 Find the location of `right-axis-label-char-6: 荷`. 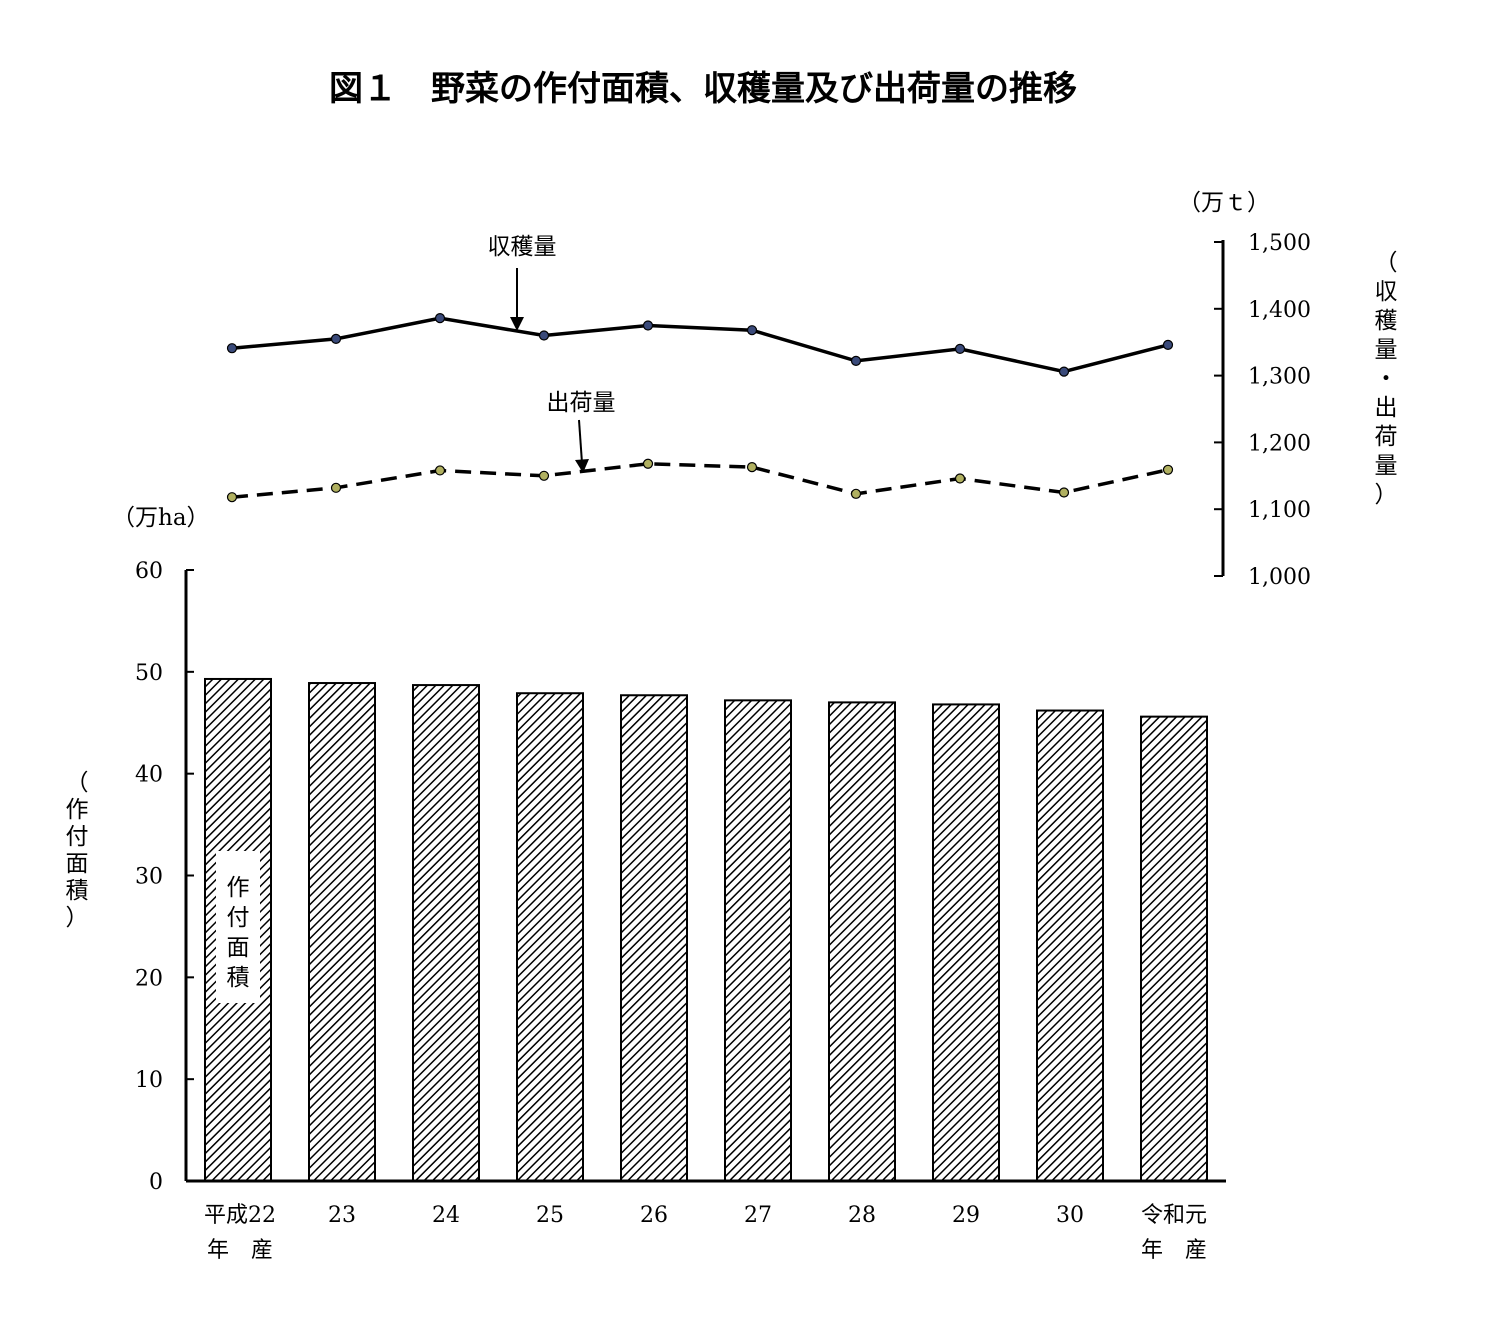

right-axis-label-char-6: 荷 is located at coordinates (1386, 437).